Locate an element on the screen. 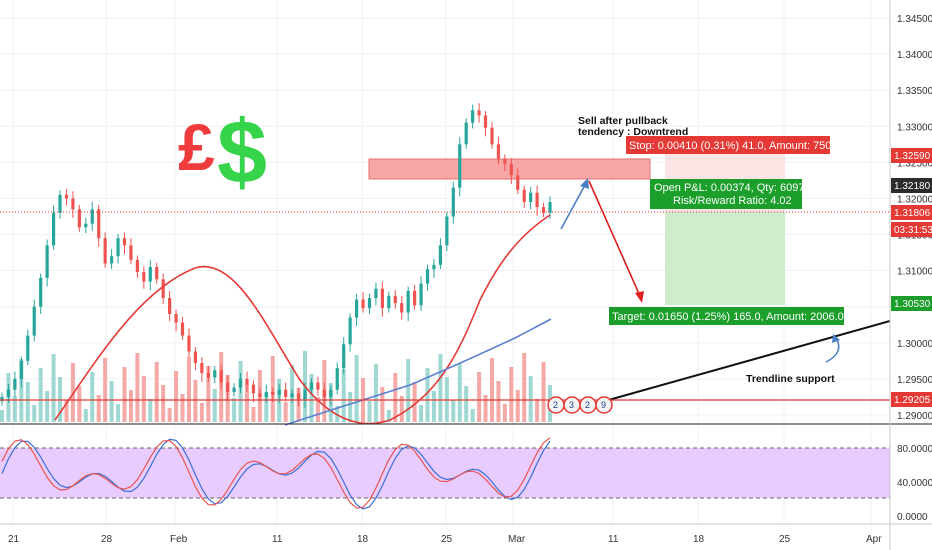 The width and height of the screenshot is (932, 550). target-label-box is located at coordinates (726, 316).